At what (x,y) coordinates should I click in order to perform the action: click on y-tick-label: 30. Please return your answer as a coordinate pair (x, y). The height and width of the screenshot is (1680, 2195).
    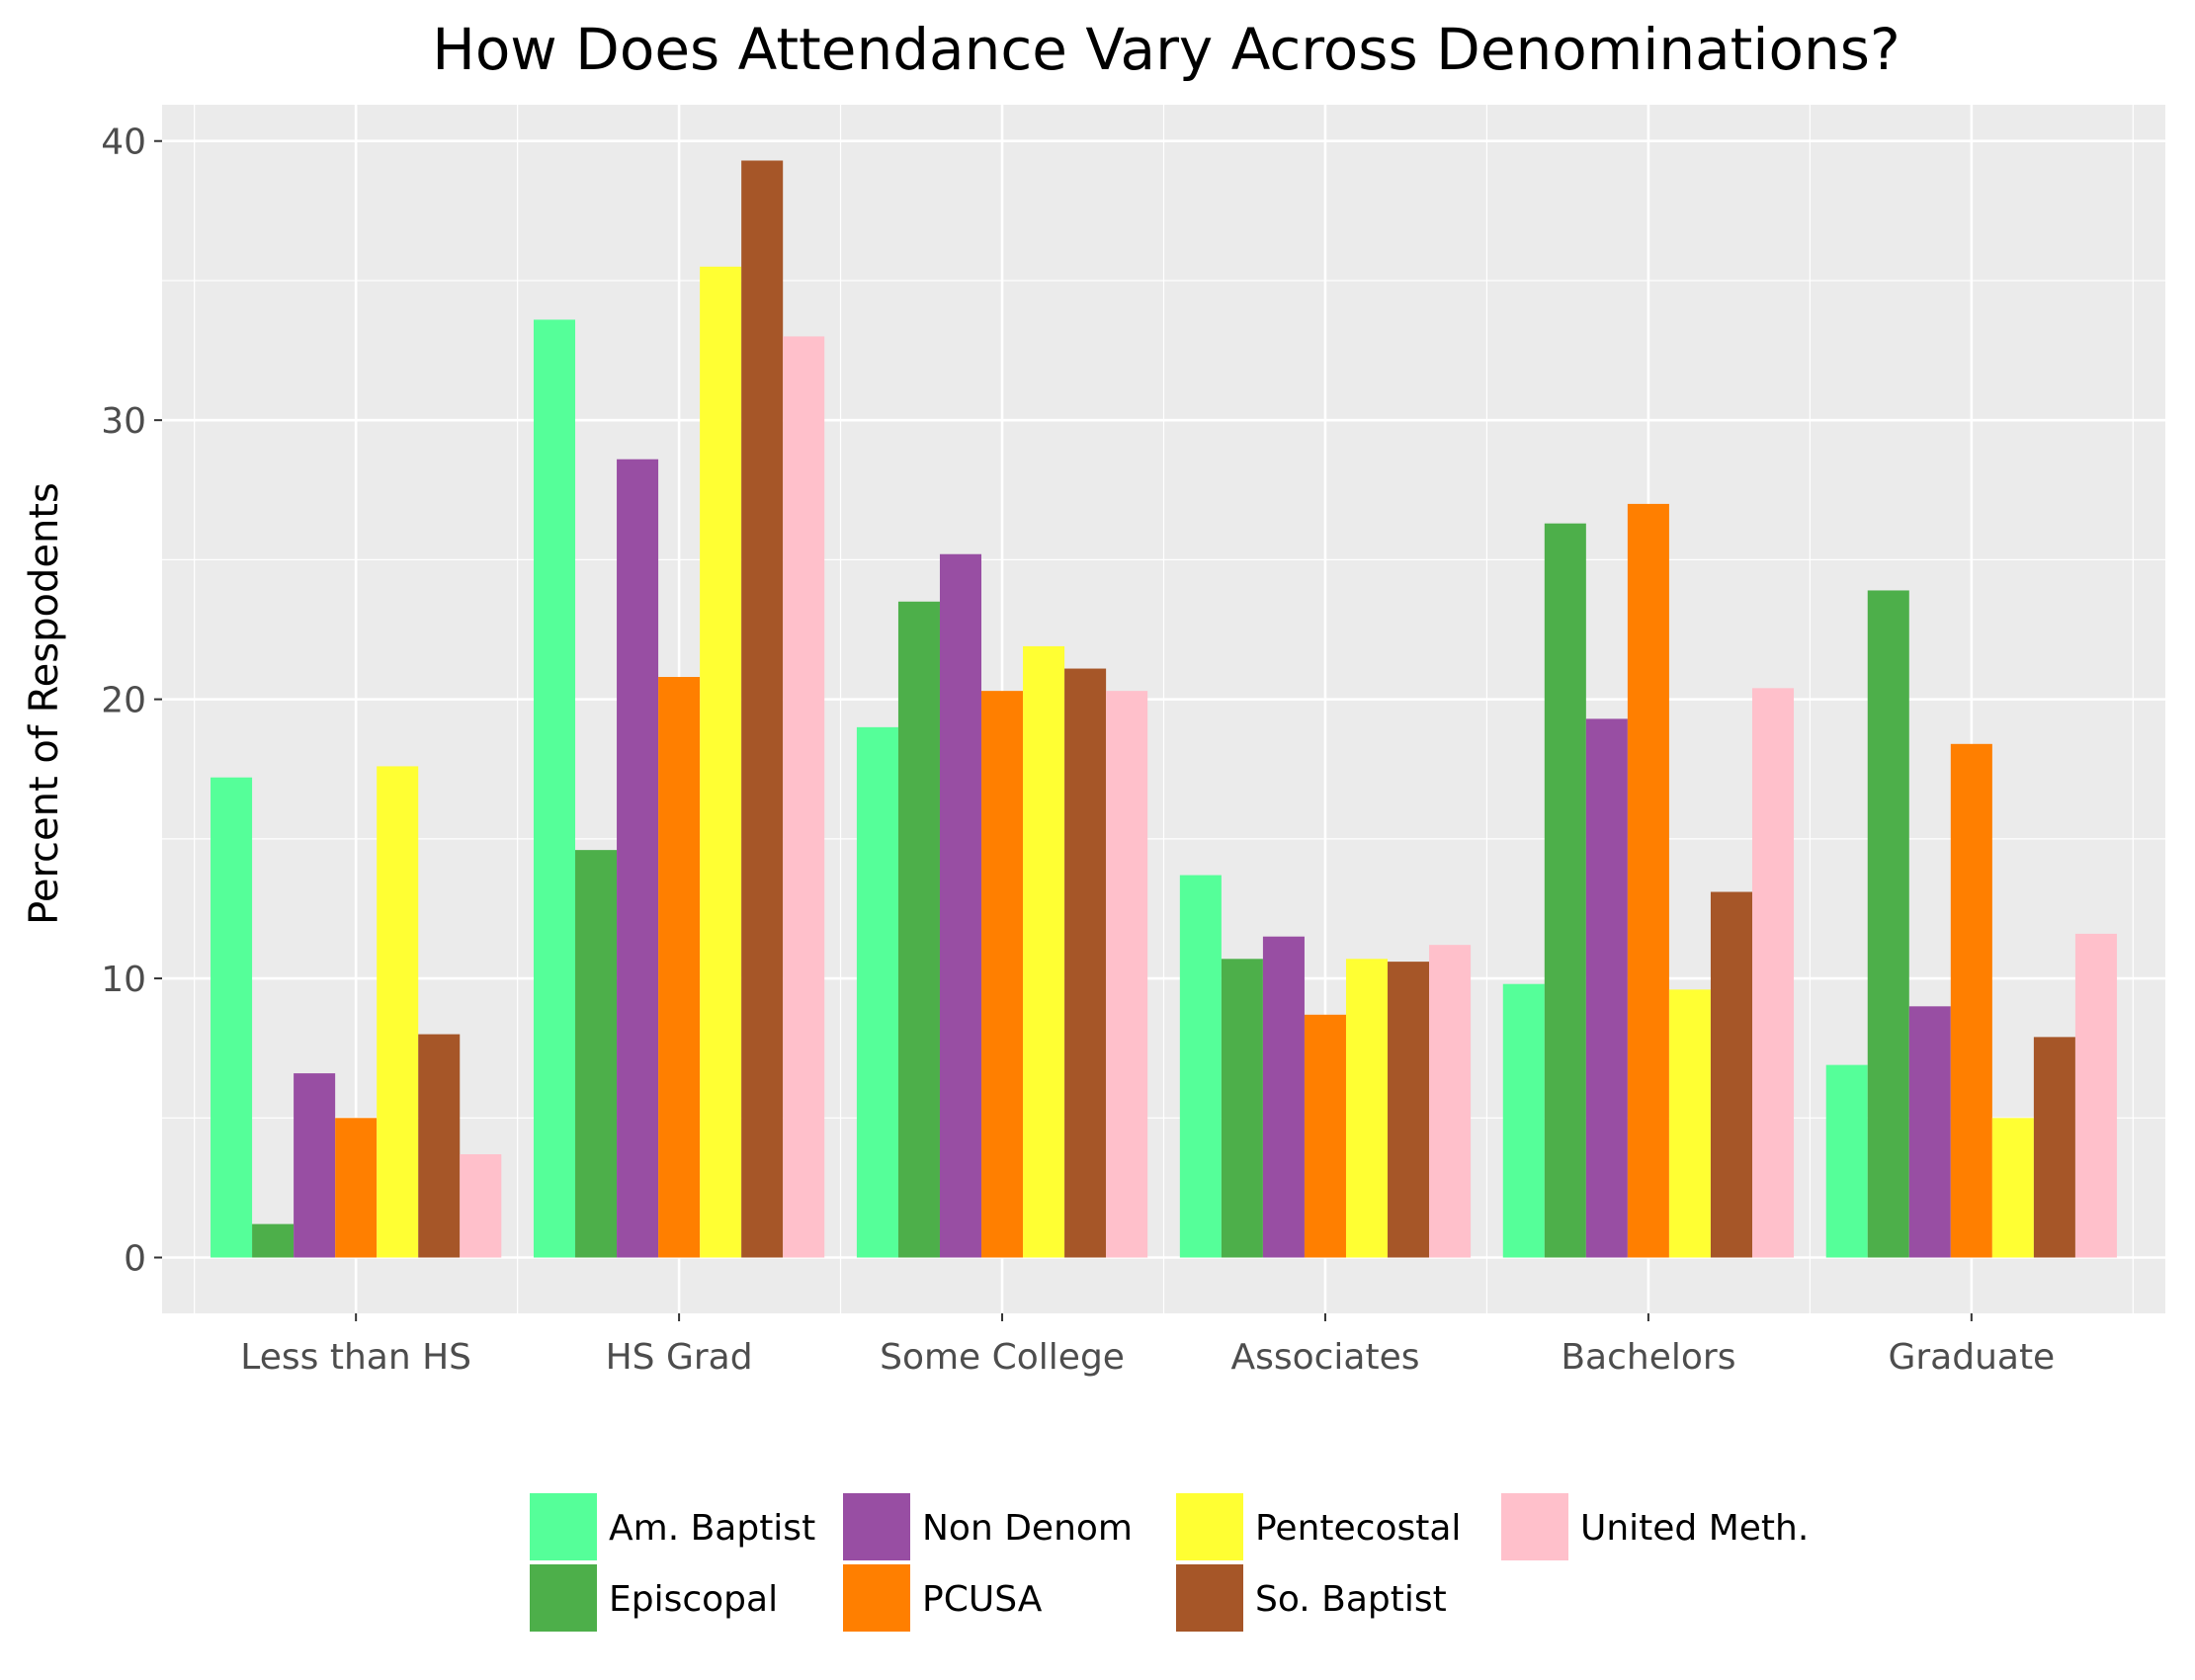
    Looking at the image, I should click on (123, 421).